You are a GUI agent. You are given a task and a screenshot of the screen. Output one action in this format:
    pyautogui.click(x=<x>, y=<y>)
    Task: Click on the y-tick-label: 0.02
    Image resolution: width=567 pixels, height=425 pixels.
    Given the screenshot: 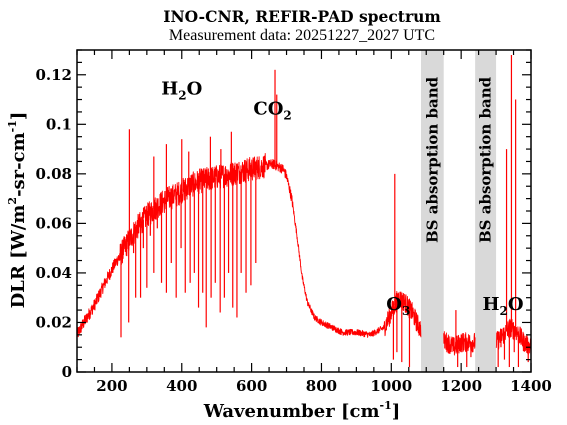 What is the action you would take?
    pyautogui.click(x=53, y=322)
    